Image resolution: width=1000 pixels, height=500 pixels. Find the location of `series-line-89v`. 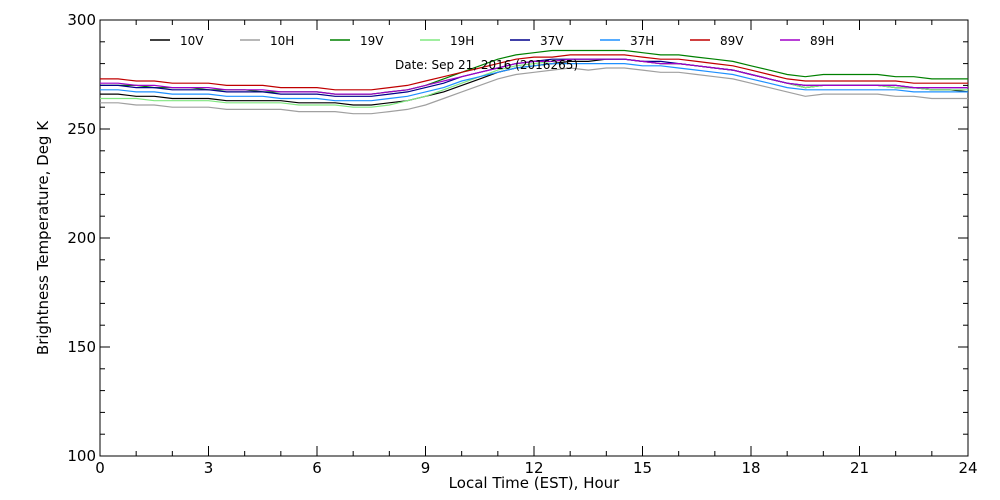

series-line-89v is located at coordinates (534, 72).